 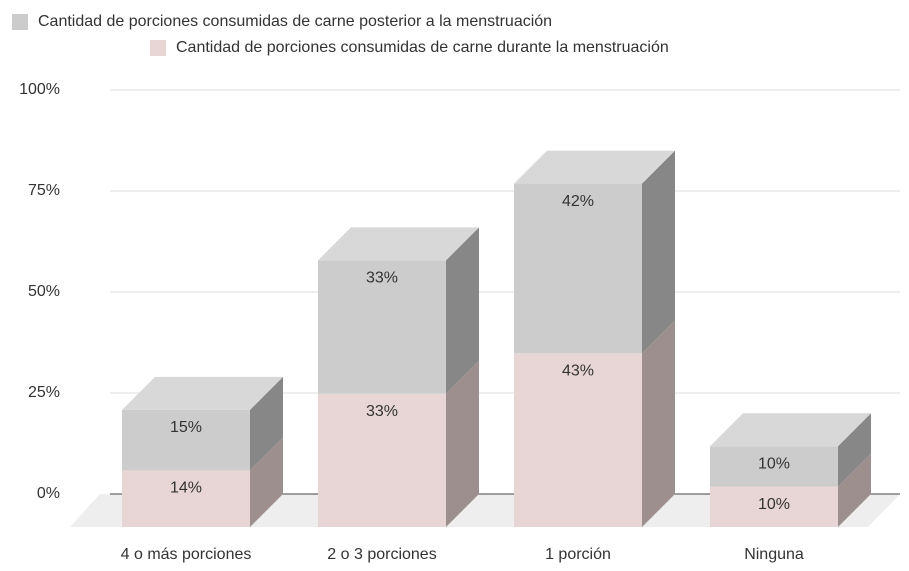 What do you see at coordinates (578, 370) in the screenshot?
I see `data-label: 43%` at bounding box center [578, 370].